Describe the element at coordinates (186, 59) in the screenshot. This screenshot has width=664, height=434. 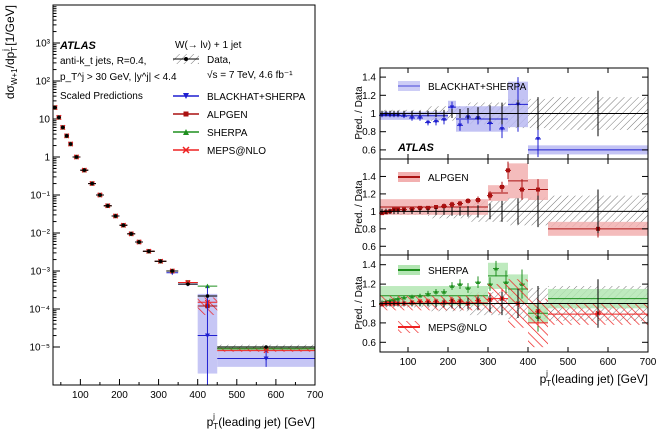
I see `legend-data-marker` at that location.